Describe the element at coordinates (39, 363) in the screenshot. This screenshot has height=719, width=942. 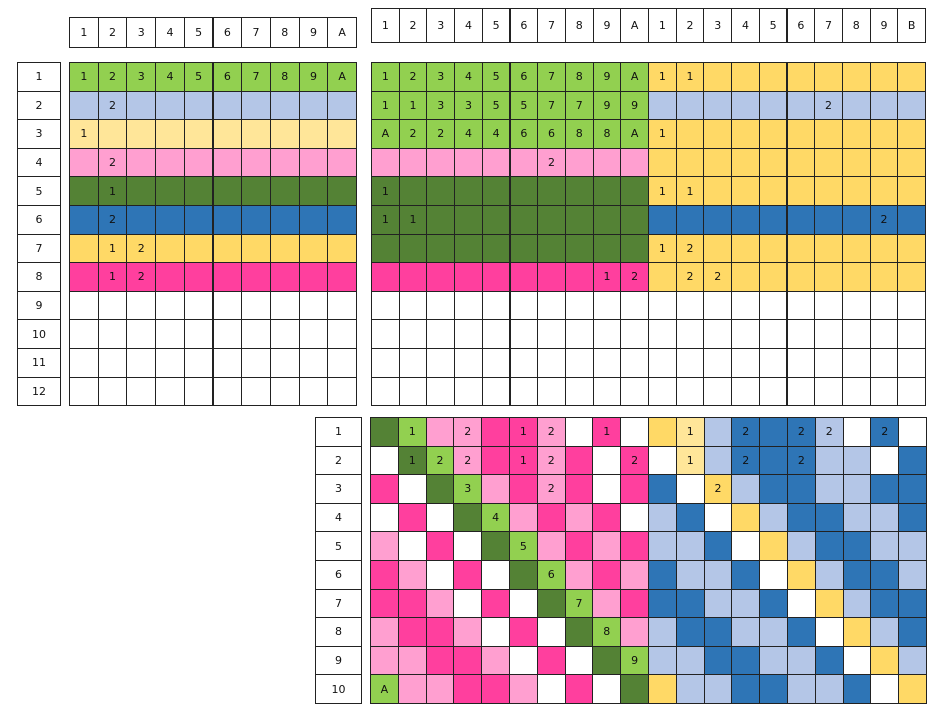
I see `row-header: 11` at that location.